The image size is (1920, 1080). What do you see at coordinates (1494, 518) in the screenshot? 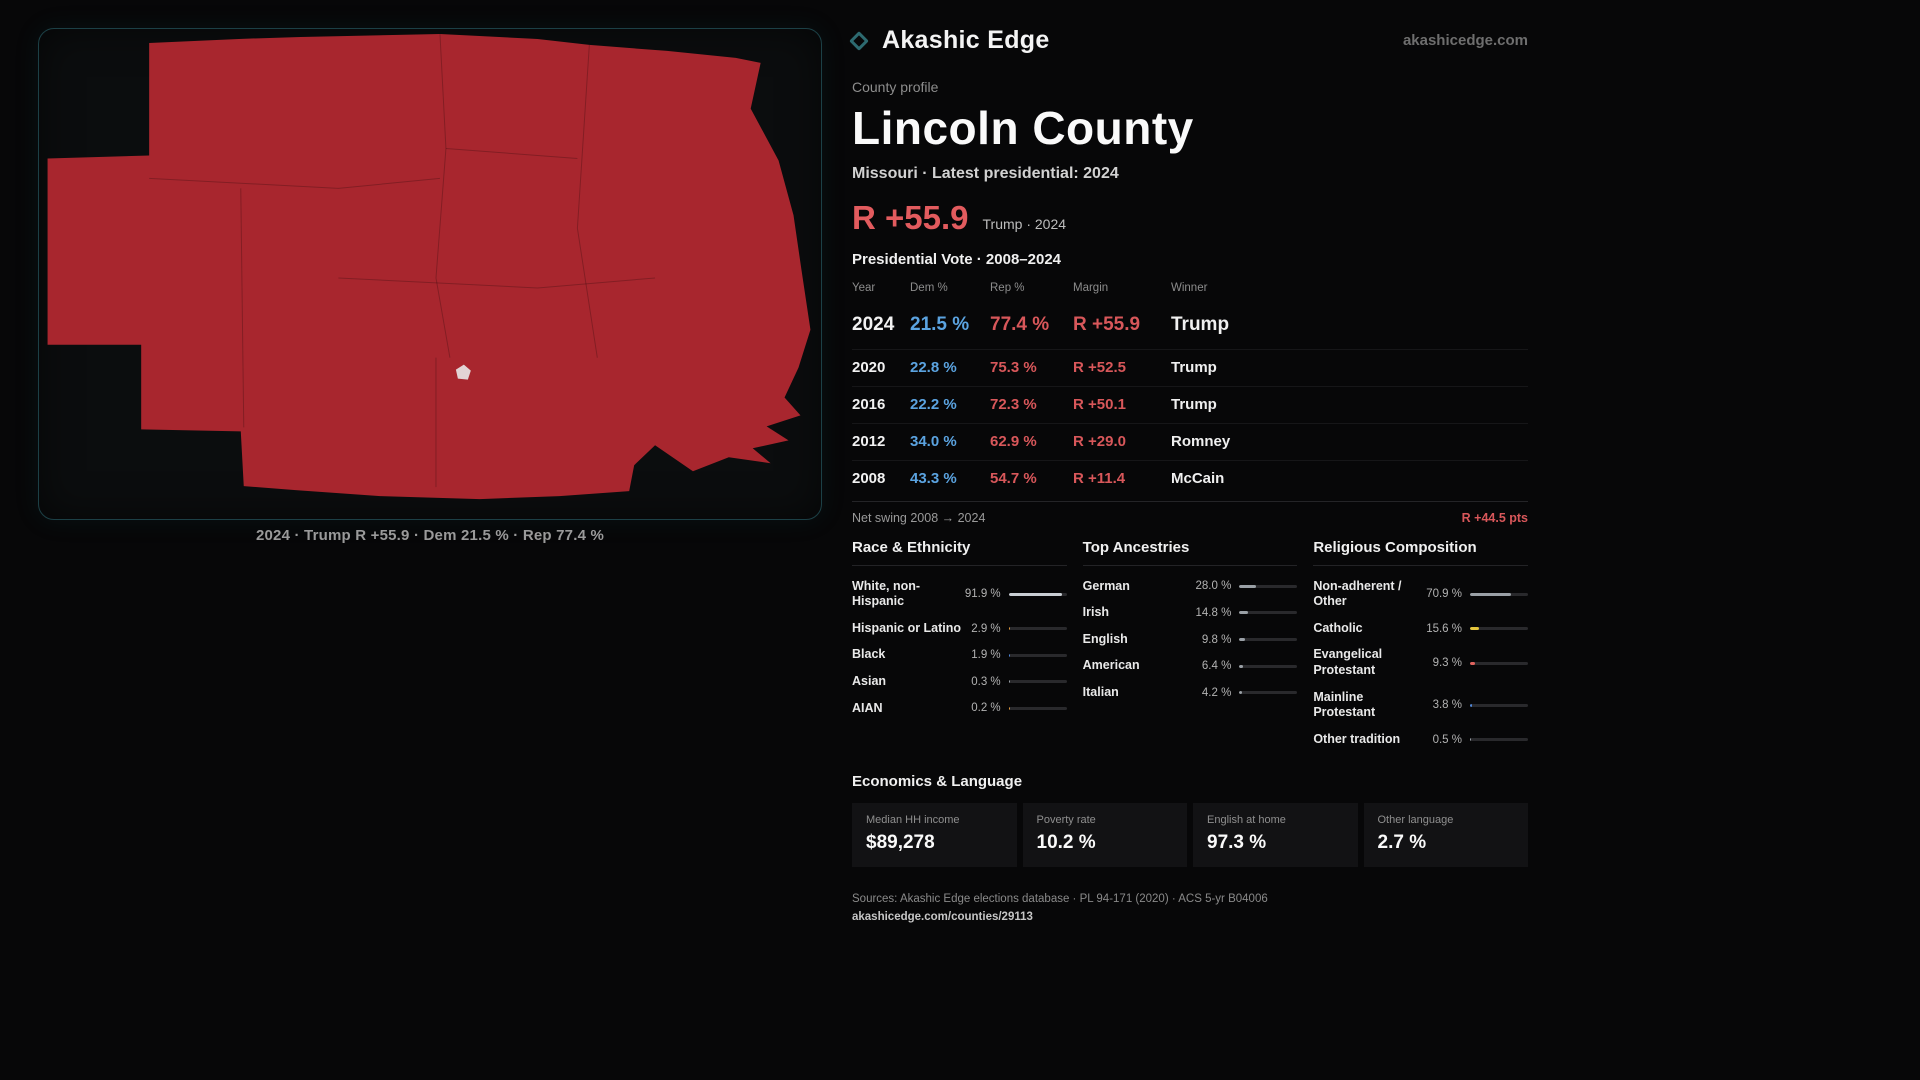
I see `net-swing-value: R +44.5 pts` at bounding box center [1494, 518].